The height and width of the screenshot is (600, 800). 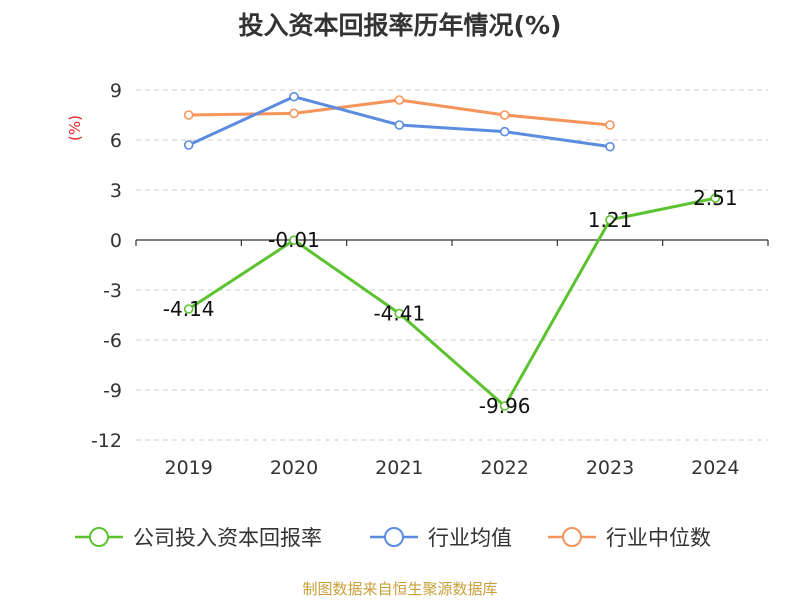 What do you see at coordinates (658, 538) in the screenshot?
I see `legend-label-industry_median: 行业中位数` at bounding box center [658, 538].